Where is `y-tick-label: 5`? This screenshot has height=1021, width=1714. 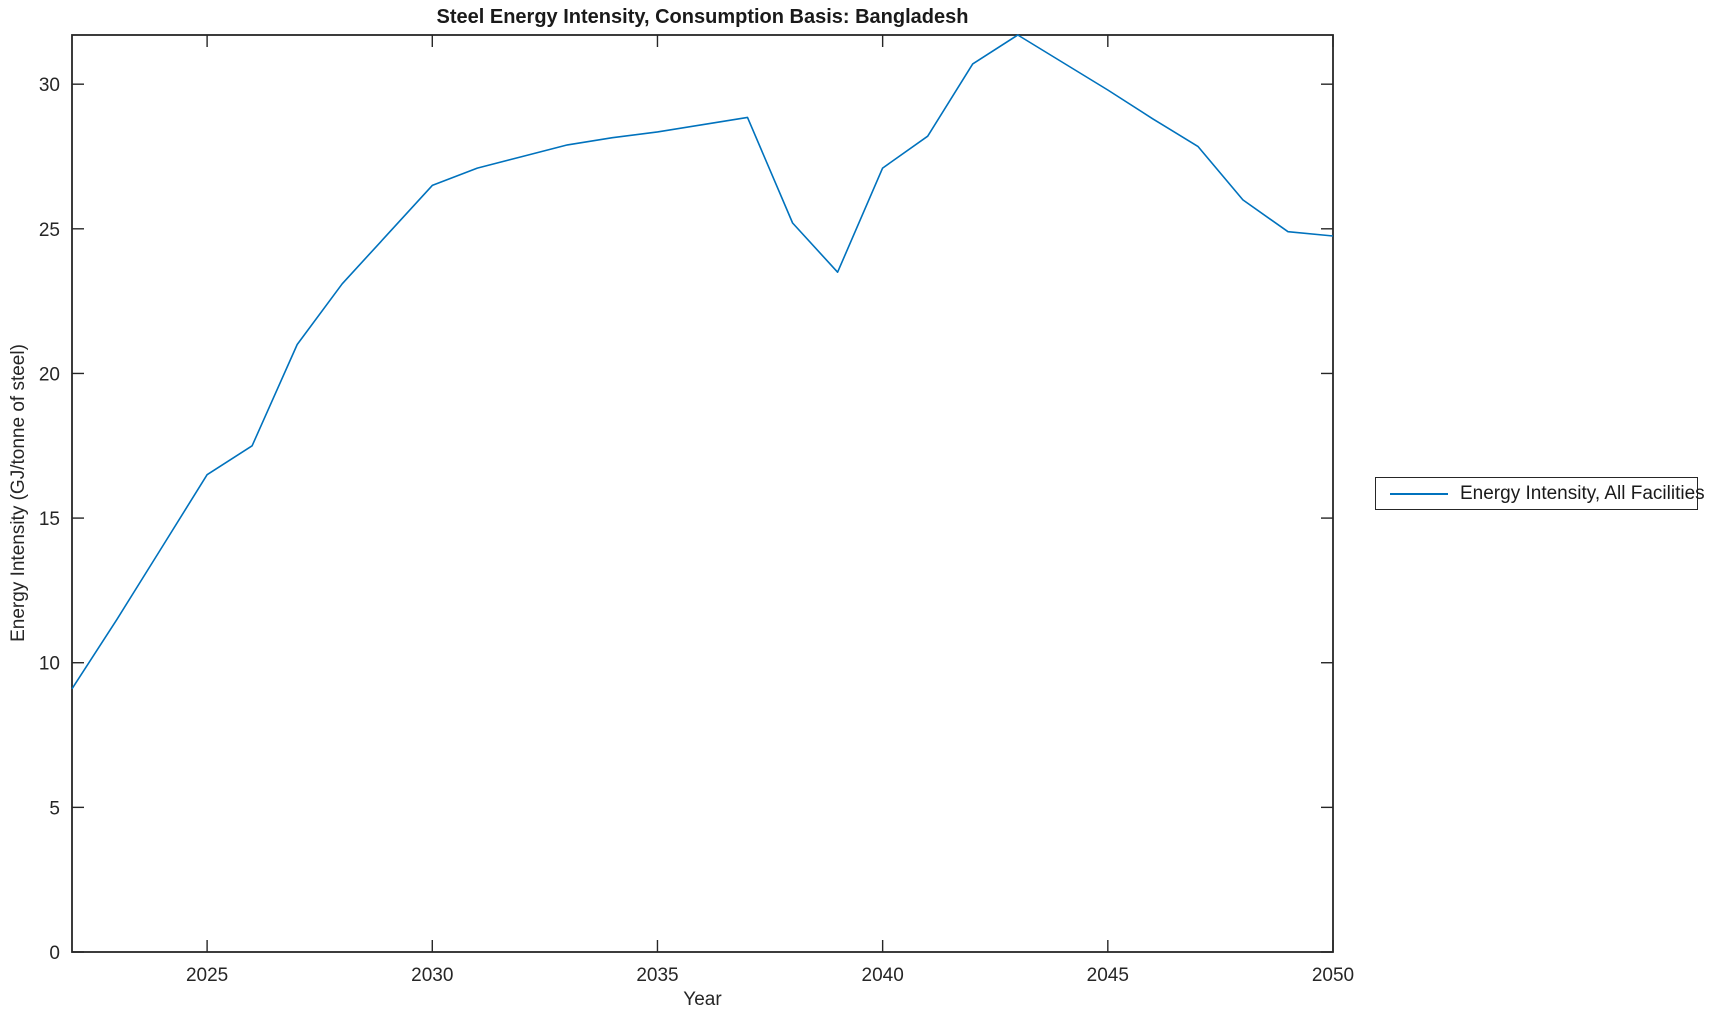
y-tick-label: 5 is located at coordinates (54, 808).